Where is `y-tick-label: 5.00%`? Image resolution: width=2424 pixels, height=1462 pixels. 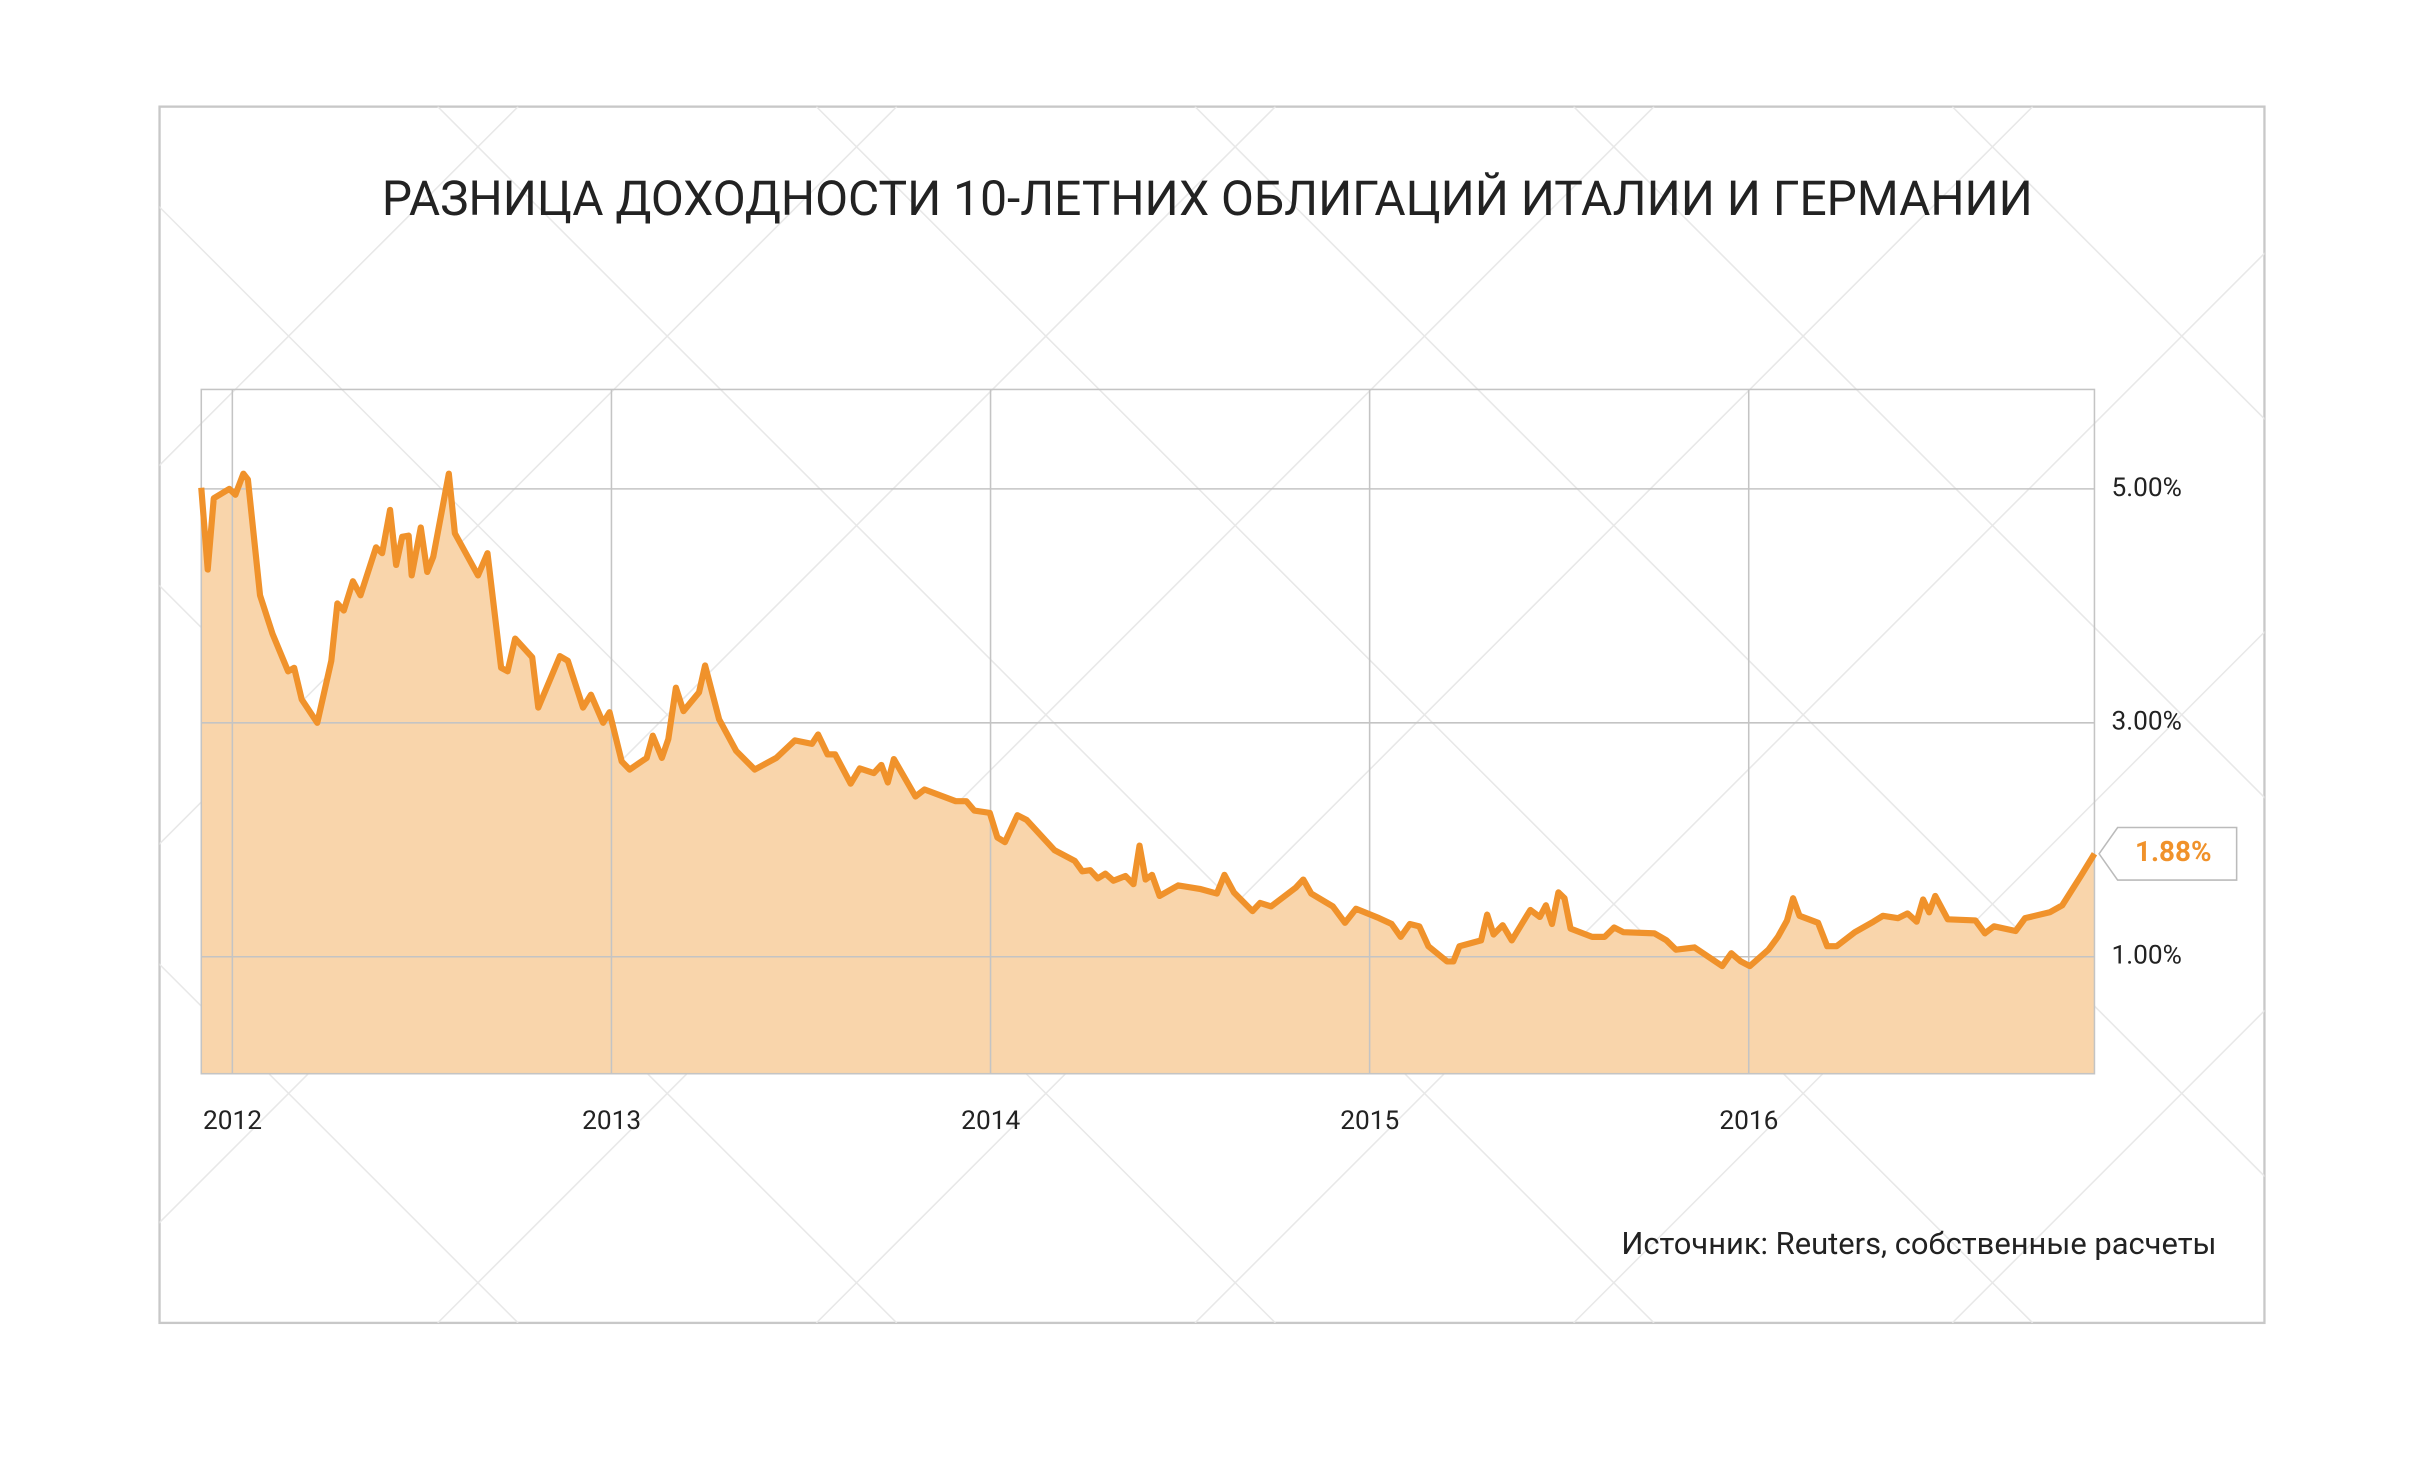 y-tick-label: 5.00% is located at coordinates (2146, 488).